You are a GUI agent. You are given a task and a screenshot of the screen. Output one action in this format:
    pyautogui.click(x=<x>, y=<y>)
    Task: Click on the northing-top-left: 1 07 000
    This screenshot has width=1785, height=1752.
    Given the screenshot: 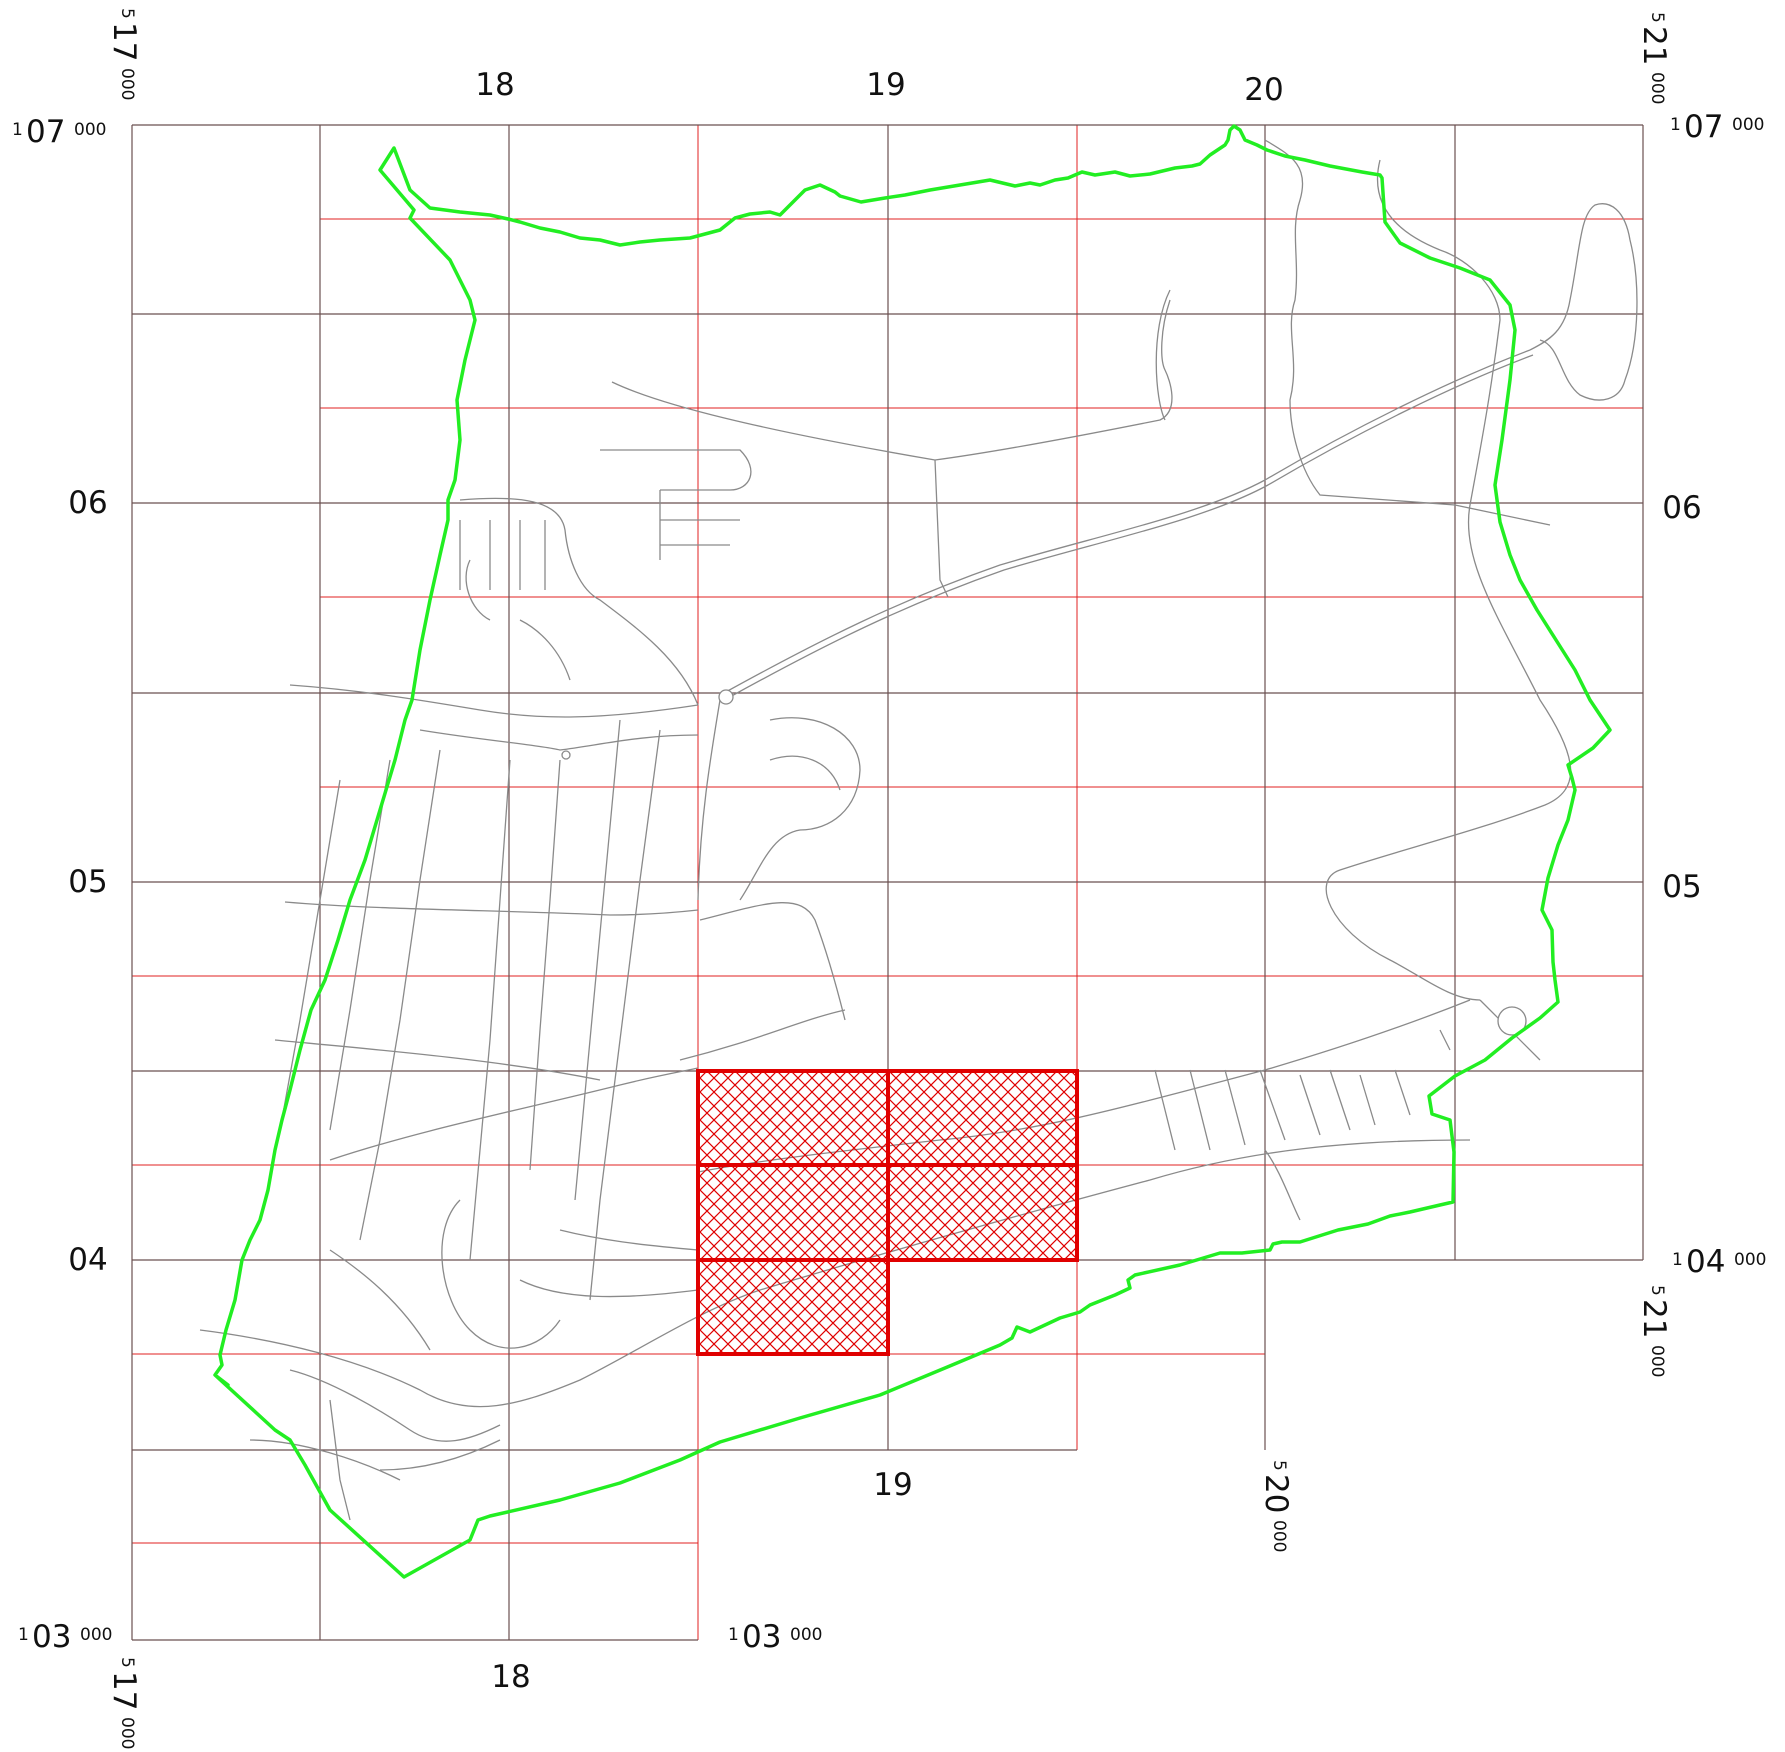 What is the action you would take?
    pyautogui.click(x=59, y=132)
    